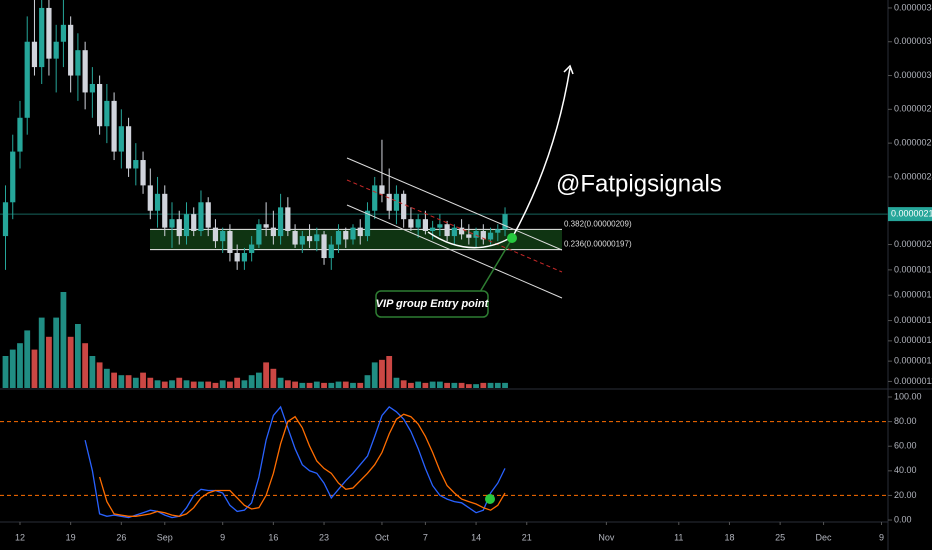  I want to click on fib-label: 0.382(0.00000209), so click(598, 223).